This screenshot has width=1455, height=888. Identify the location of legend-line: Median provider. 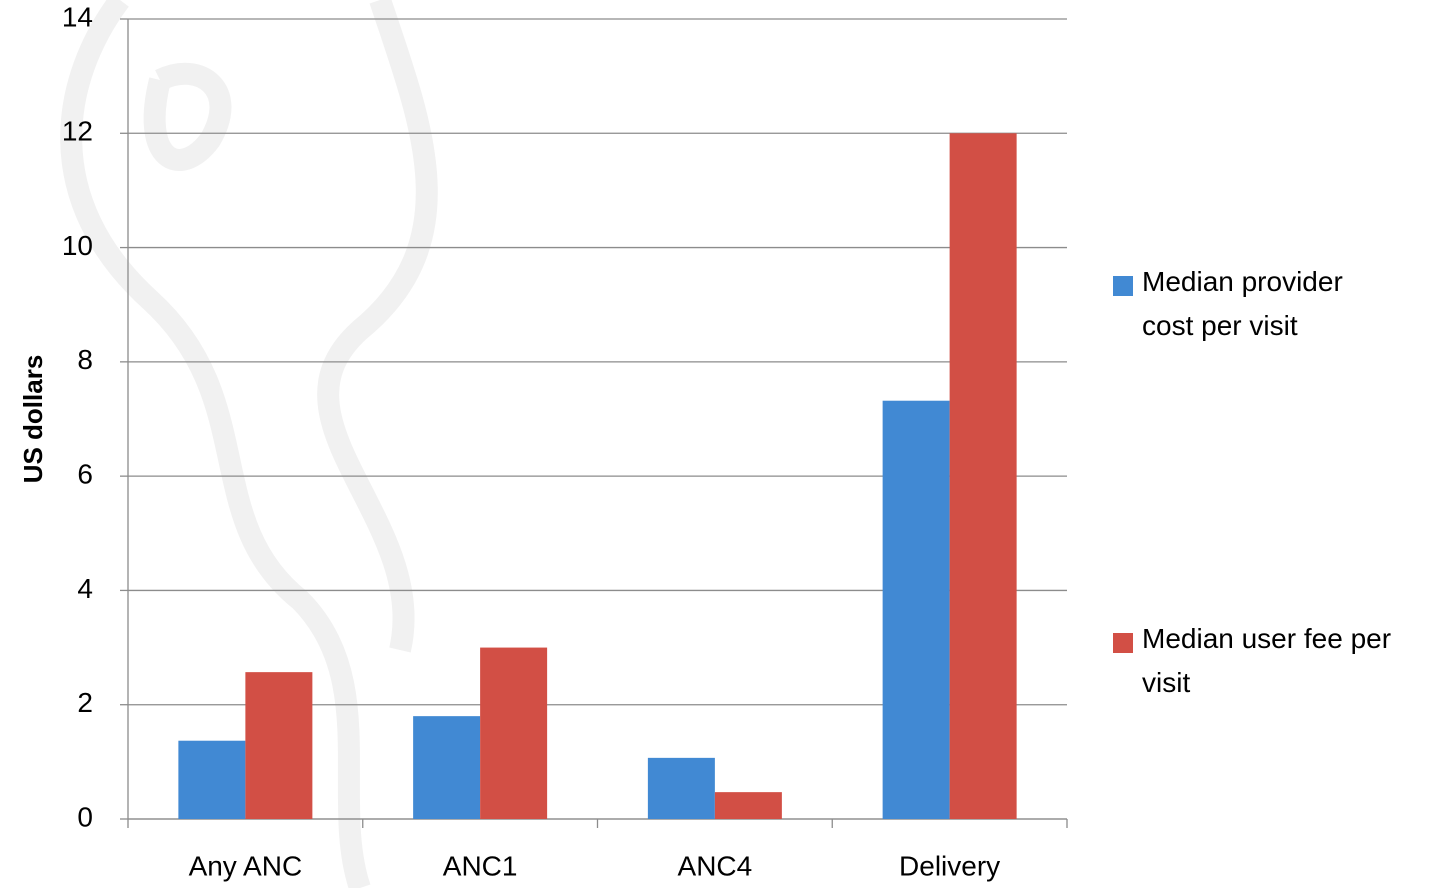
(1242, 281).